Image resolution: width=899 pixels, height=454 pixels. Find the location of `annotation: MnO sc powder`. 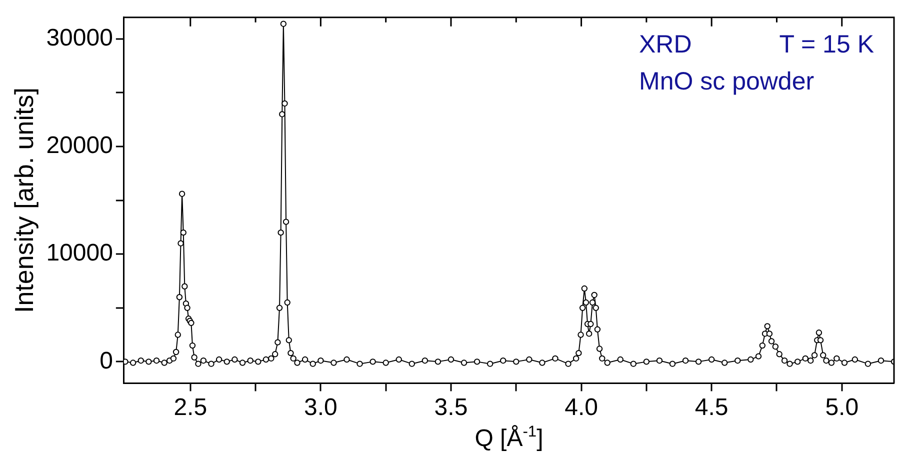

annotation: MnO sc powder is located at coordinates (726, 81).